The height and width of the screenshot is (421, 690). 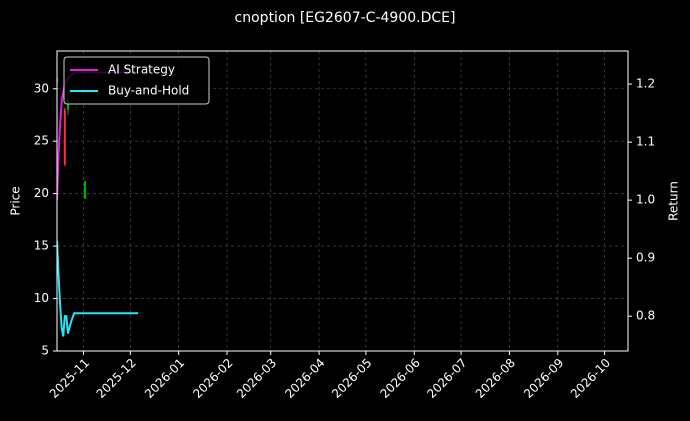 I want to click on x-tick-label: 2026-03, so click(x=256, y=378).